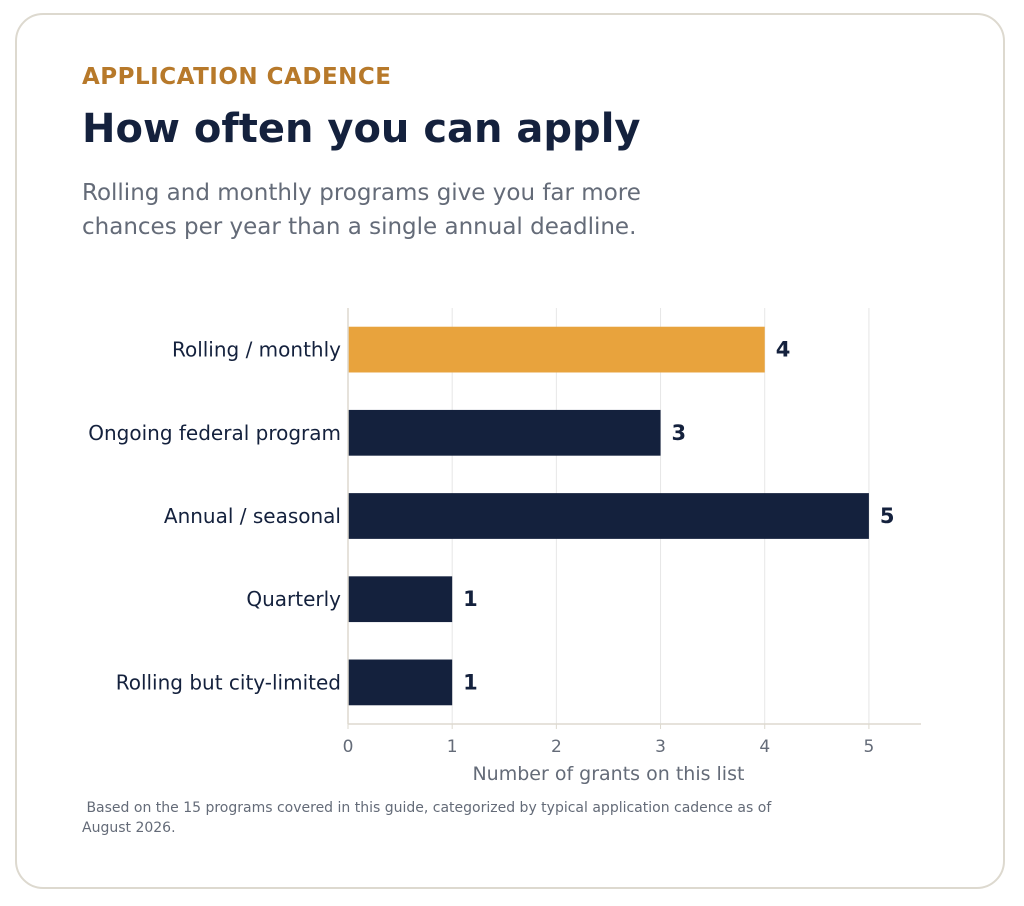  What do you see at coordinates (252, 516) in the screenshot?
I see `category-label-2: Annual / seasonal` at bounding box center [252, 516].